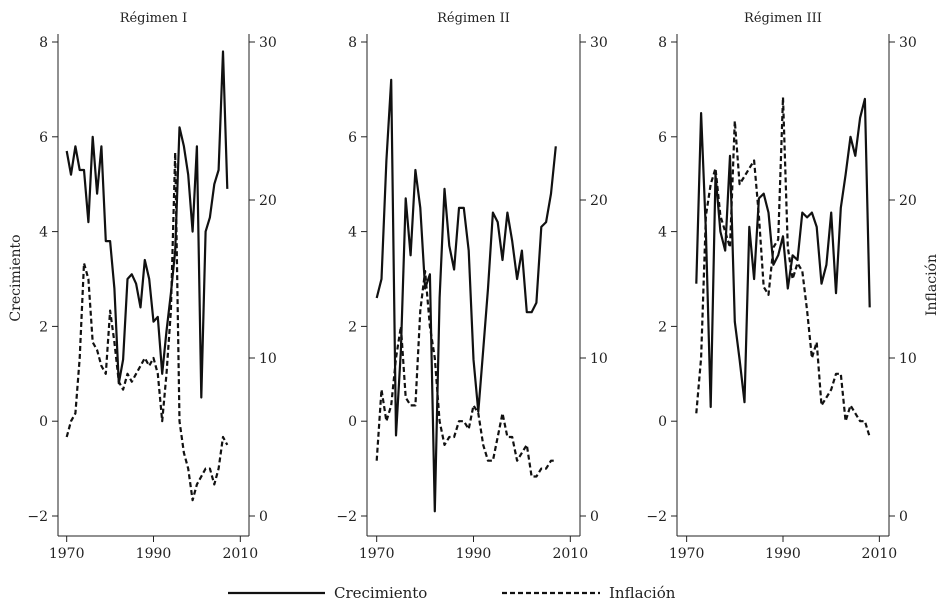  What do you see at coordinates (932, 285) in the screenshot?
I see `right-axis-title: Inflación` at bounding box center [932, 285].